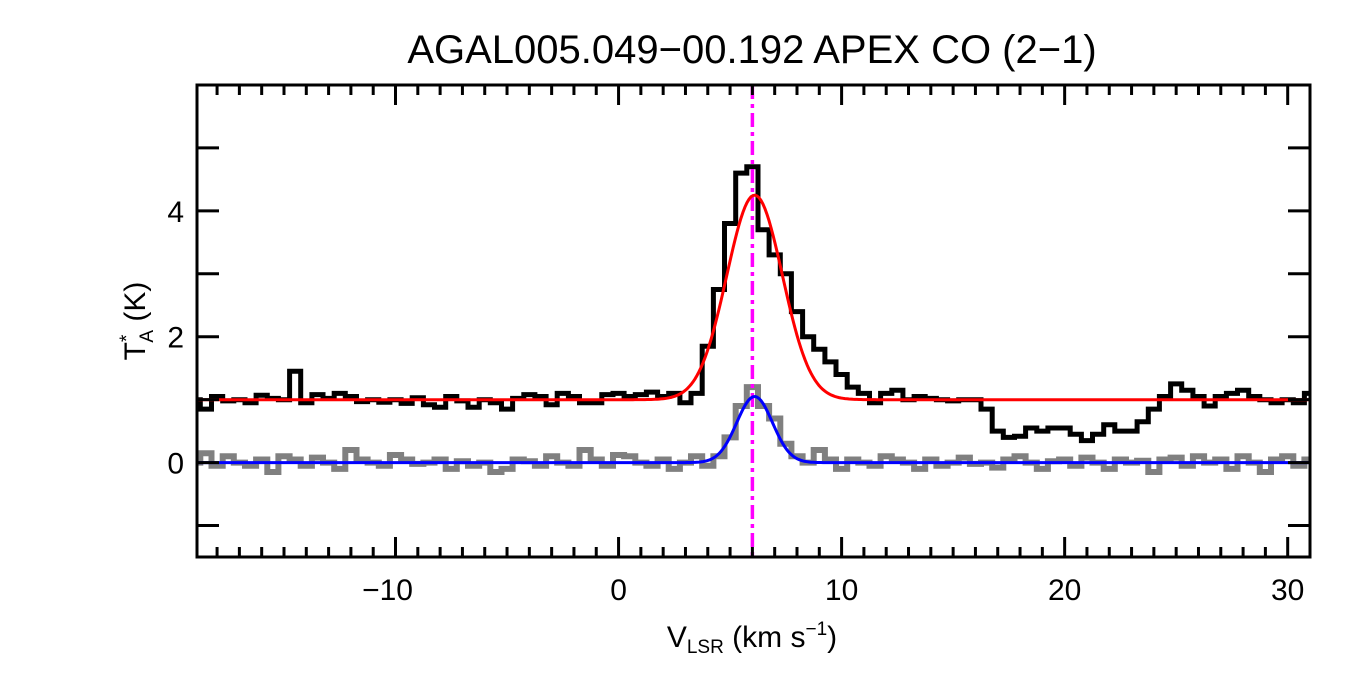 The width and height of the screenshot is (1350, 675). What do you see at coordinates (677, 637) in the screenshot?
I see `x-axis-label-main: V` at bounding box center [677, 637].